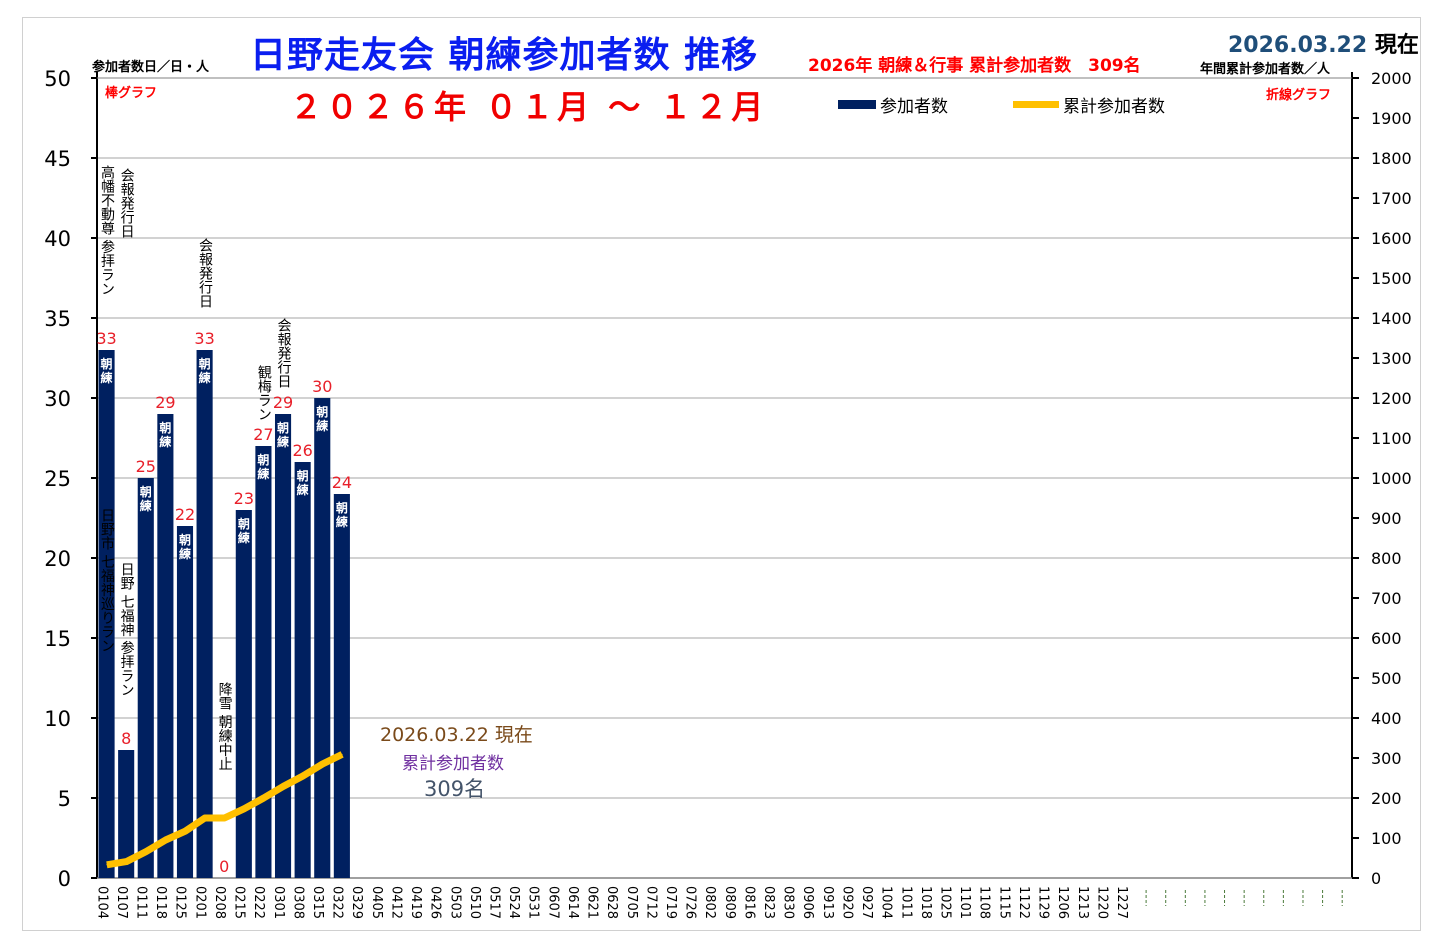 The width and height of the screenshot is (1440, 940). Describe the element at coordinates (337, 902) in the screenshot. I see `x-tick-label: 0322` at that location.